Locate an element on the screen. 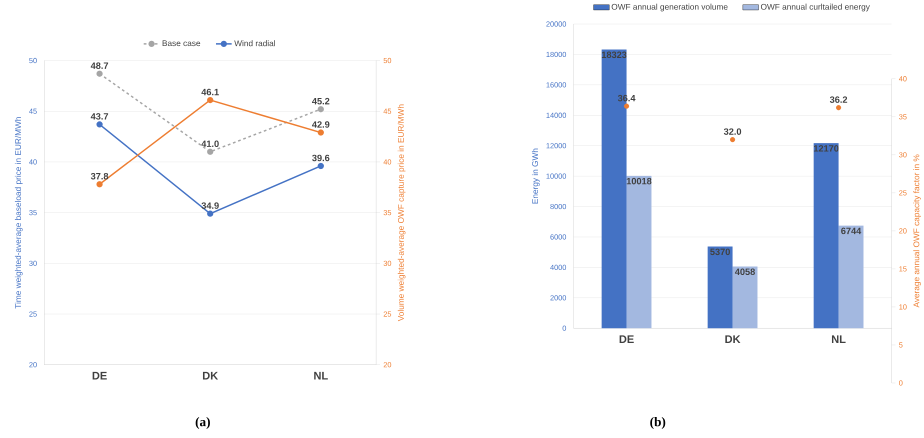 The width and height of the screenshot is (924, 438). text: (b) is located at coordinates (658, 423).